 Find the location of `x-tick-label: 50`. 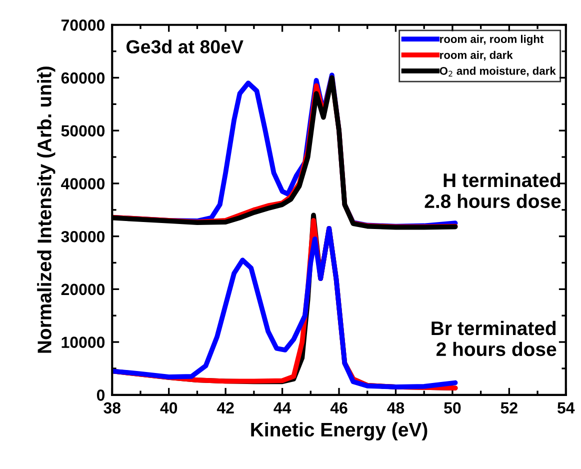

x-tick-label: 50 is located at coordinates (452, 408).